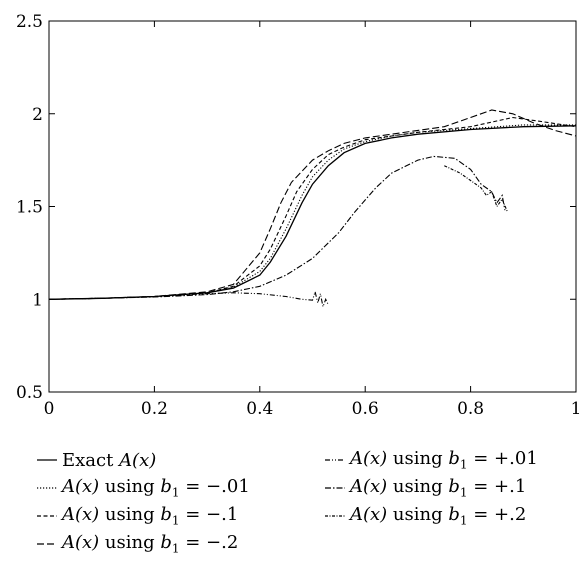 This screenshot has width=584, height=563. I want to click on legend-item-m02: A(x) using b1 = −.2, so click(137, 544).